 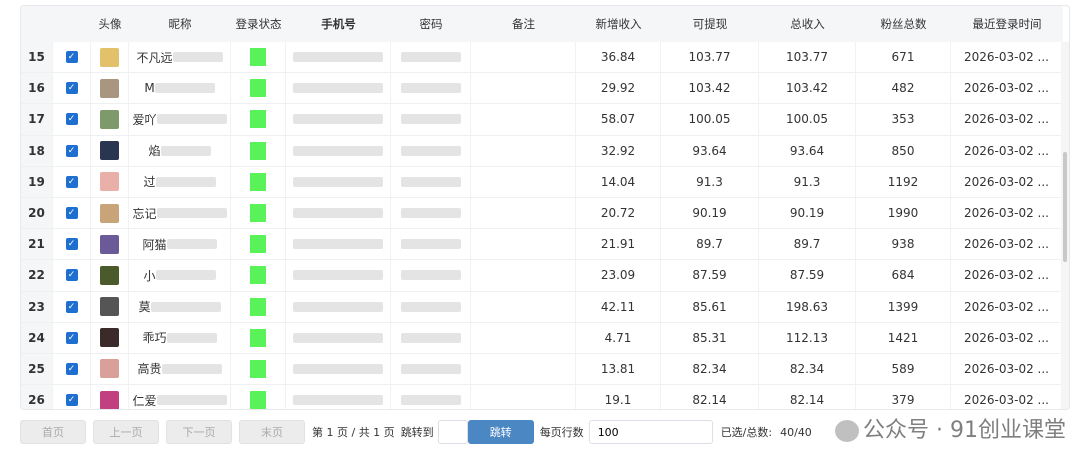 What do you see at coordinates (709, 275) in the screenshot?
I see `withdrawable: 87.59` at bounding box center [709, 275].